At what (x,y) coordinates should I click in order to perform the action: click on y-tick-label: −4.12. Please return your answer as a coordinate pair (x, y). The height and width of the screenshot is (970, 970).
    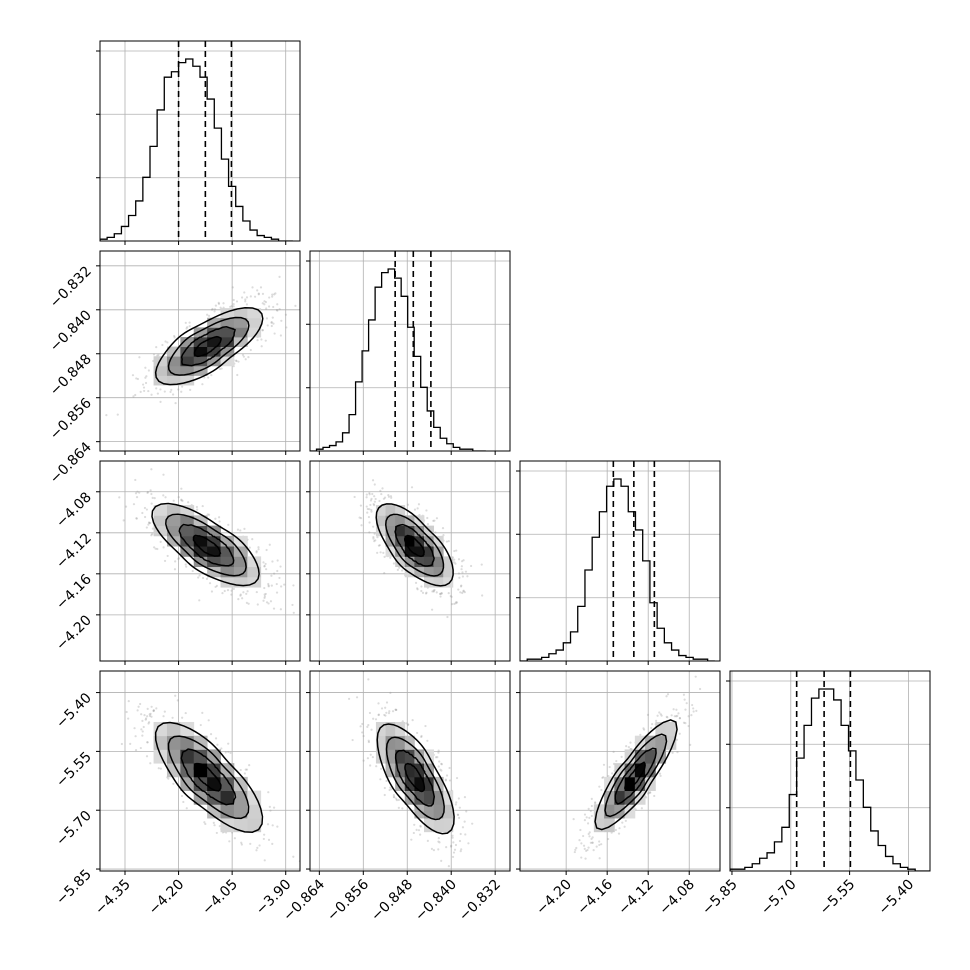
    Looking at the image, I should click on (74, 551).